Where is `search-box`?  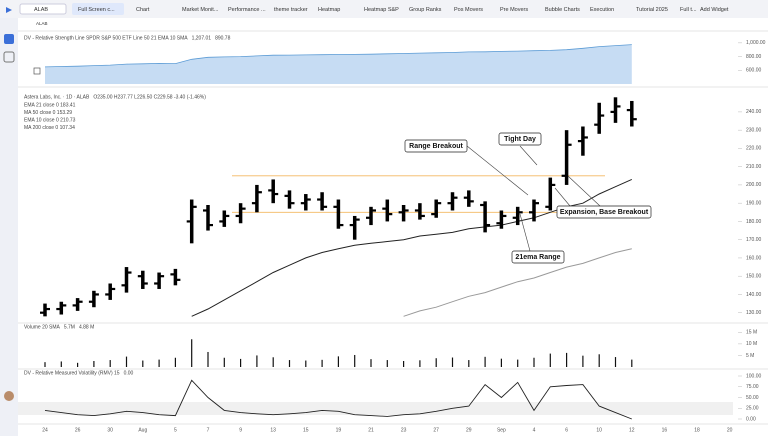 search-box is located at coordinates (43, 9).